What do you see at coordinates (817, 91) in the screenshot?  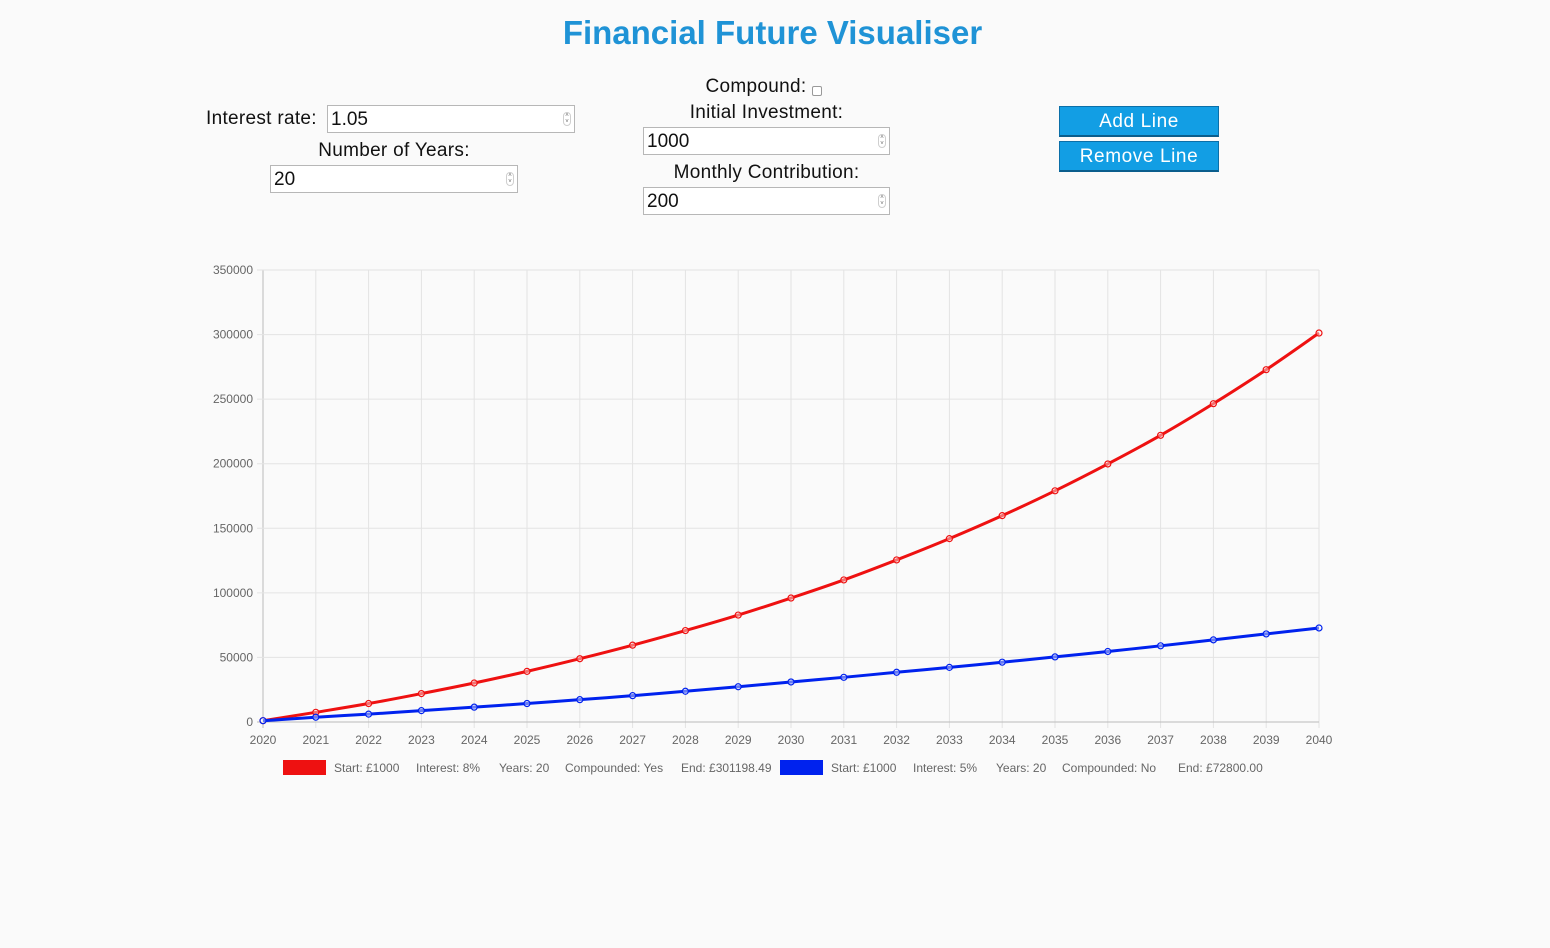 I see `compound-checkbox` at bounding box center [817, 91].